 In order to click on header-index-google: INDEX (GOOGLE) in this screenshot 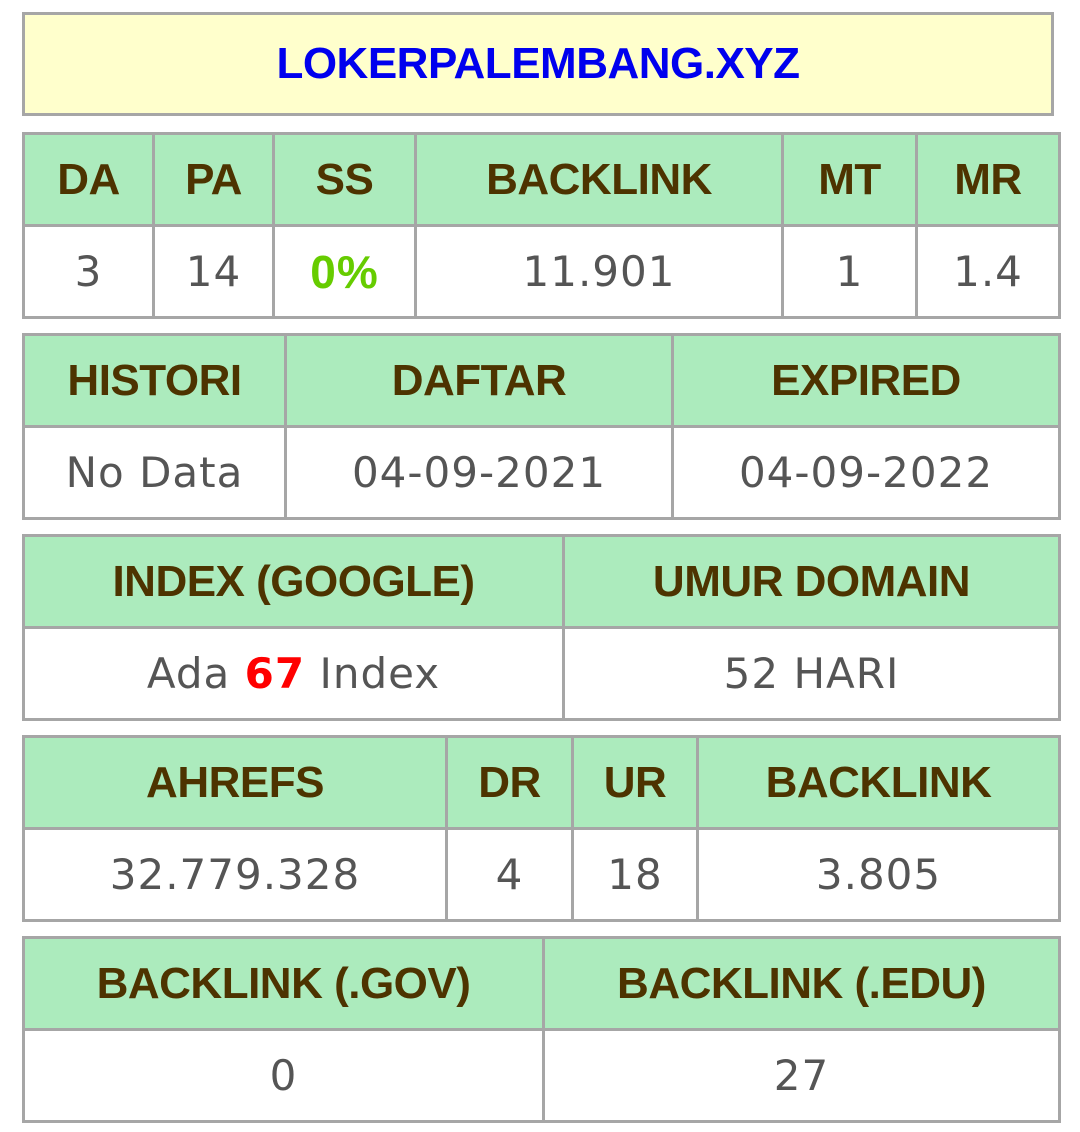, I will do `click(293, 581)`.